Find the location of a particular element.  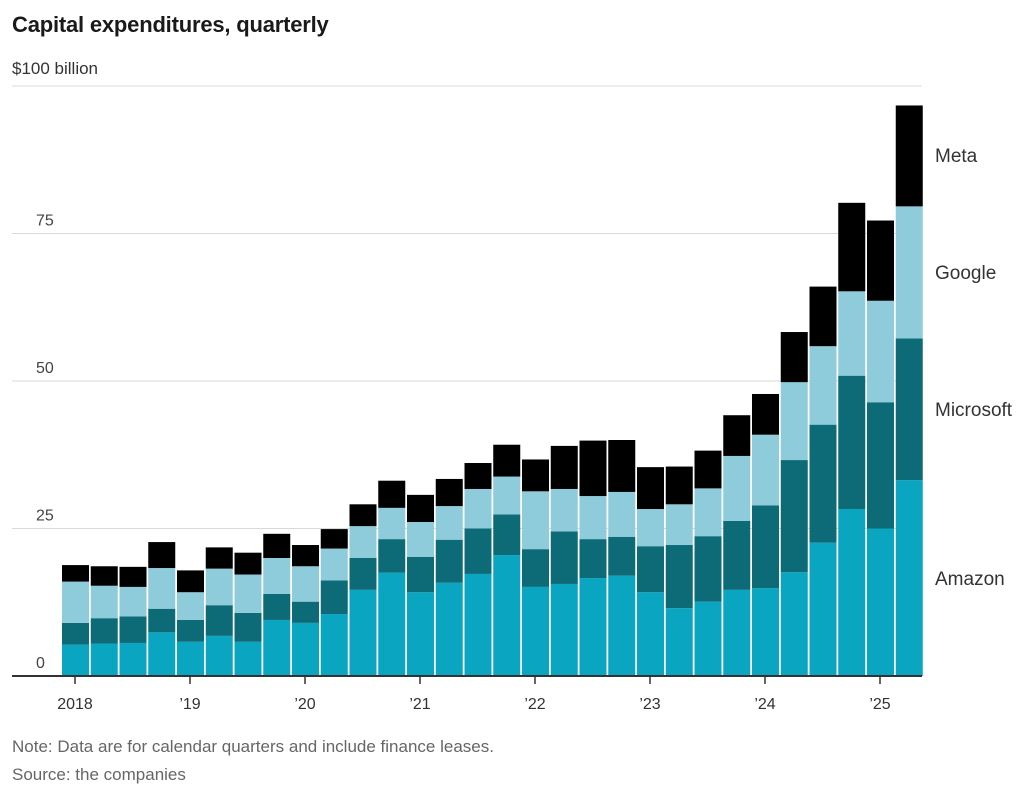

chart-source: Source: the companies is located at coordinates (99, 774).